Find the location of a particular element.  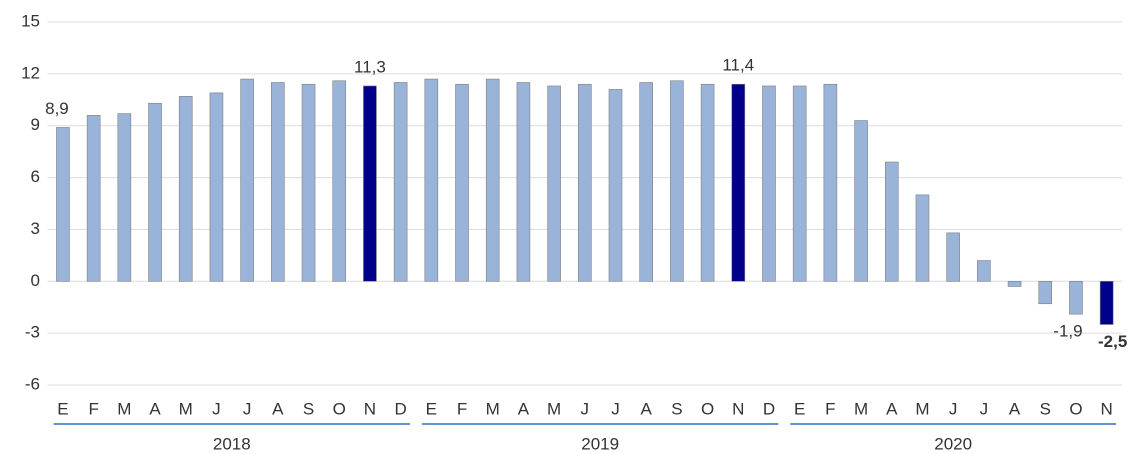

y-tick-label: 15 is located at coordinates (30, 20).